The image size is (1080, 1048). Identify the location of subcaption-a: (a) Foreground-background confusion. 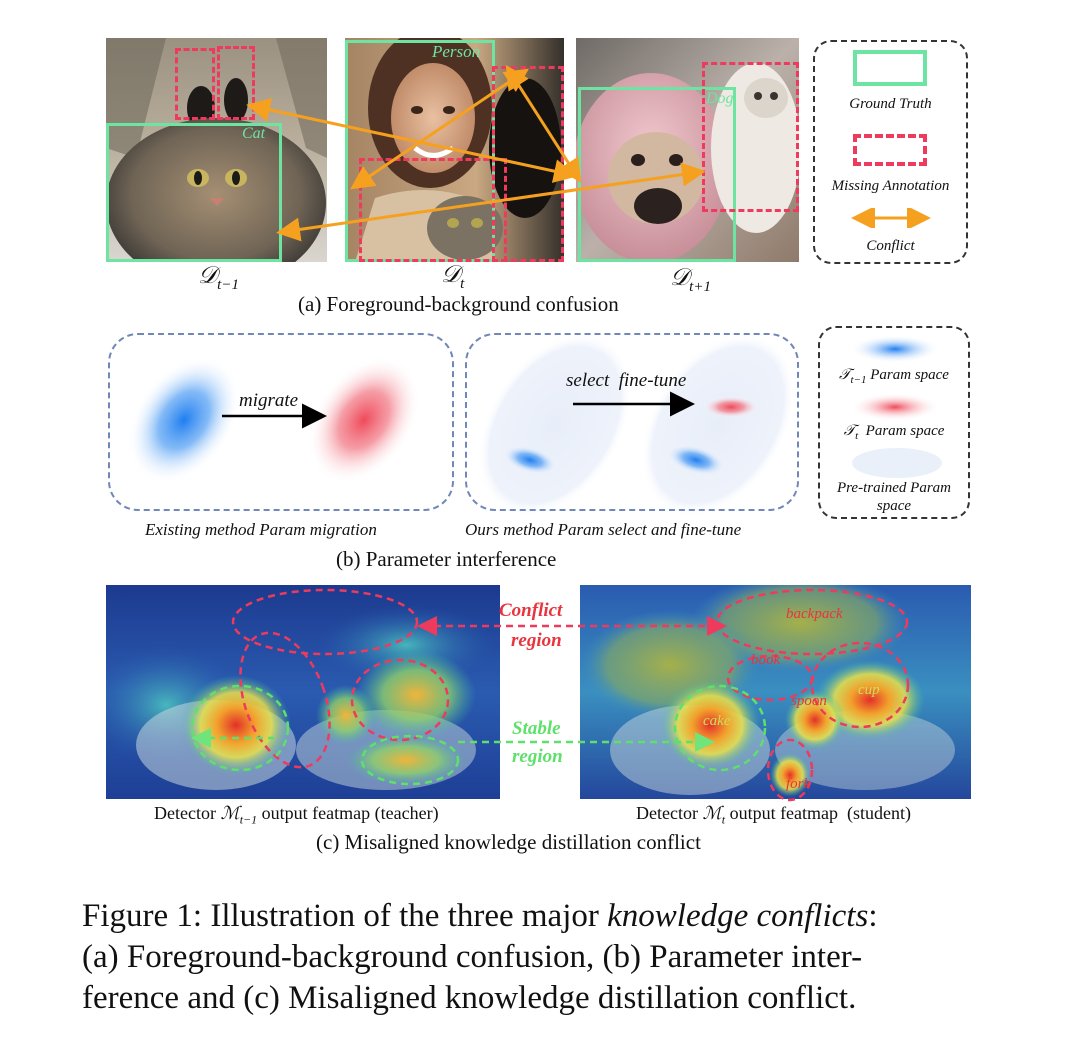
(458, 304).